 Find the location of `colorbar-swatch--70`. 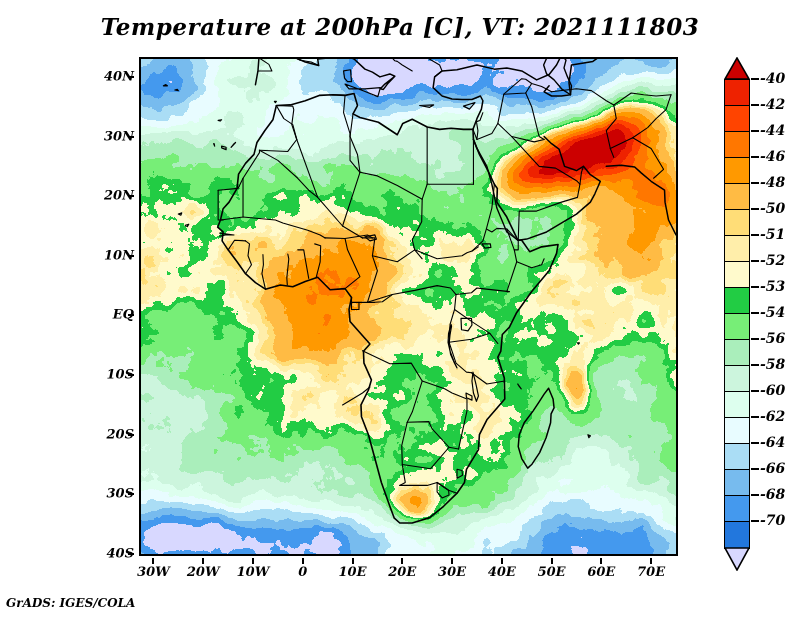

colorbar-swatch--70 is located at coordinates (737, 535).